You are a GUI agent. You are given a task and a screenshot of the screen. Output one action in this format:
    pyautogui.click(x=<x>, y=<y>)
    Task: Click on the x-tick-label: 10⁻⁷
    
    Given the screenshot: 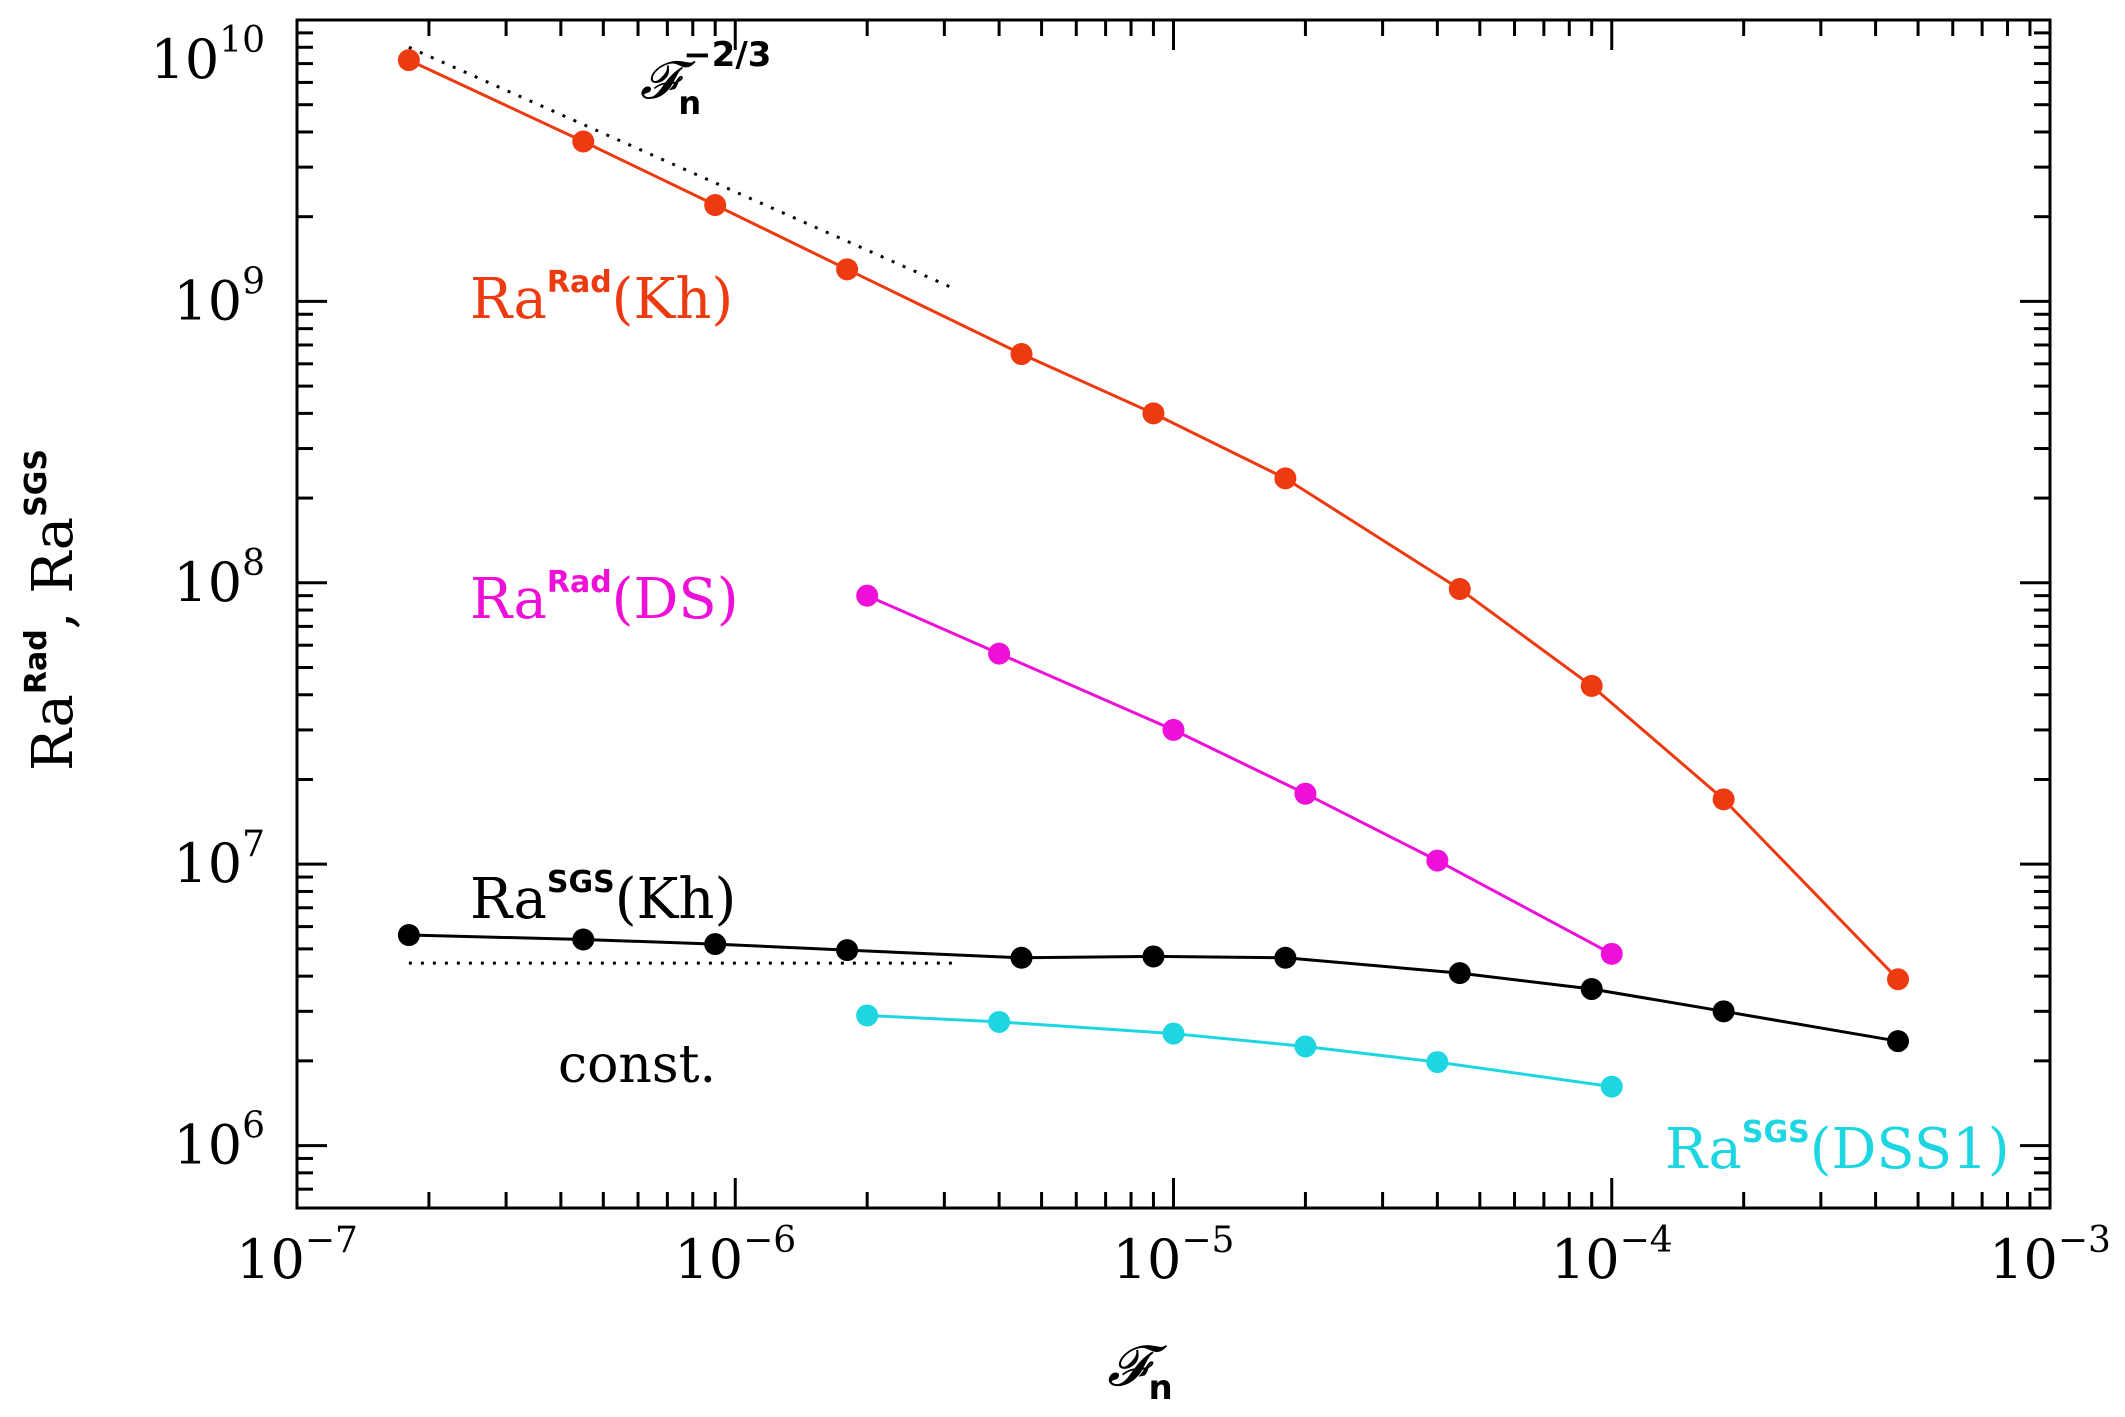 What is the action you would take?
    pyautogui.click(x=297, y=1255)
    